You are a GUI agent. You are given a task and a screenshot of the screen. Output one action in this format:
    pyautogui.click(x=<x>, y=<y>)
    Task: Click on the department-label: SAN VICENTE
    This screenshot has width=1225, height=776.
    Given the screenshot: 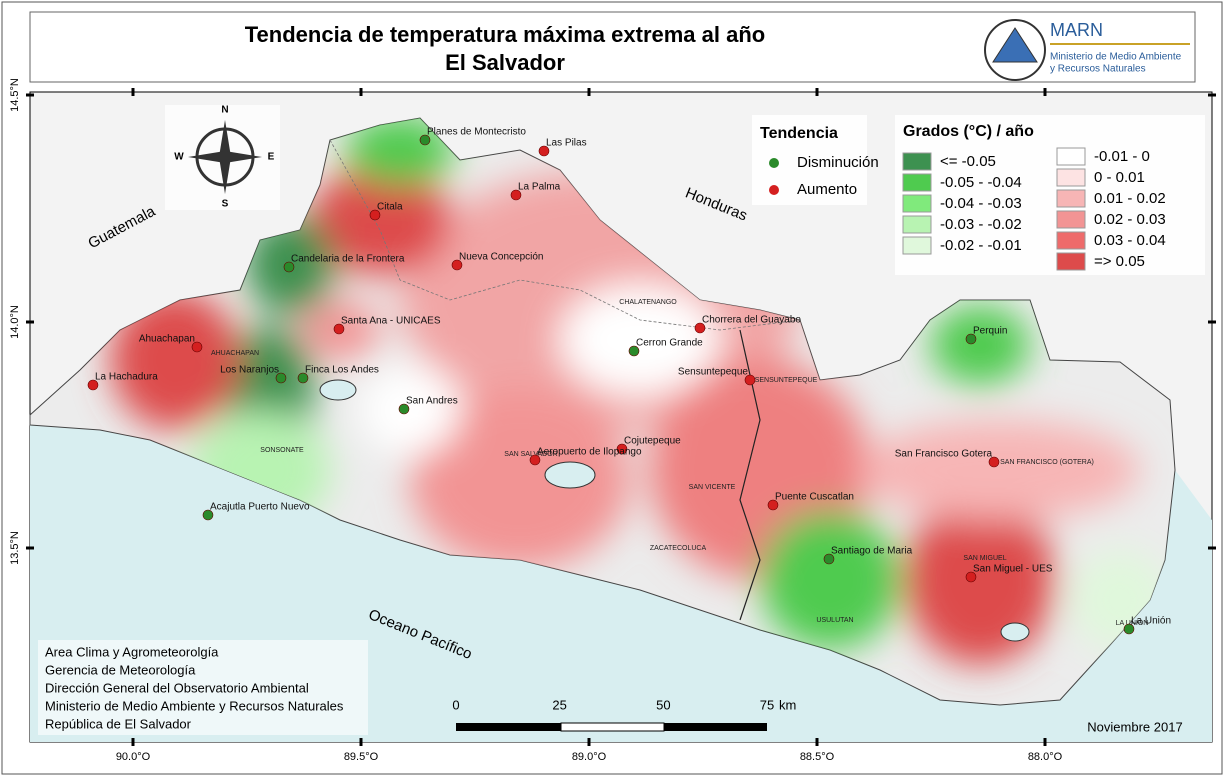 What is the action you would take?
    pyautogui.click(x=712, y=487)
    